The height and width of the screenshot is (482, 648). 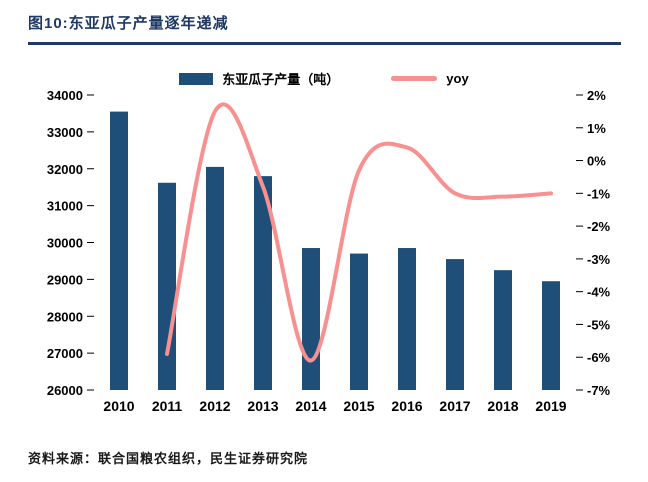 I want to click on right-axis-label: -1%, so click(x=599, y=193).